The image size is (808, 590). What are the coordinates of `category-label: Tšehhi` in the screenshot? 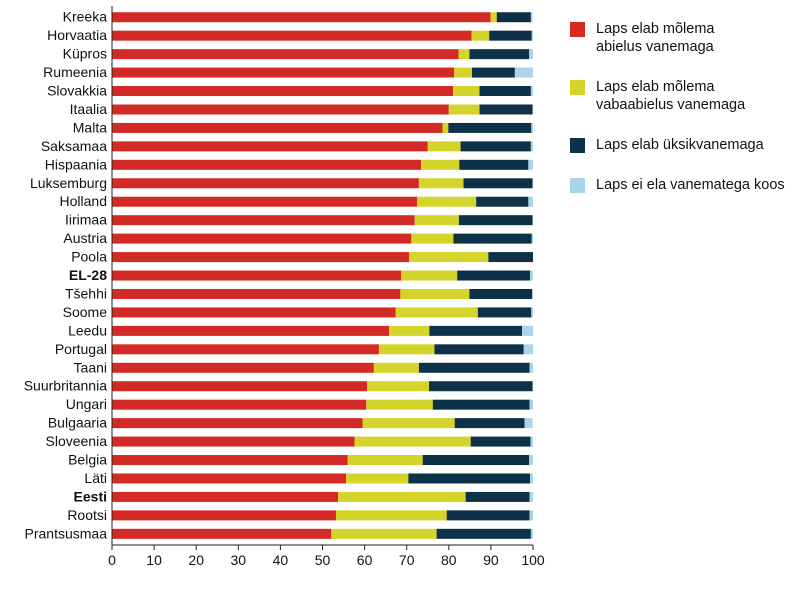 It's located at (86, 293).